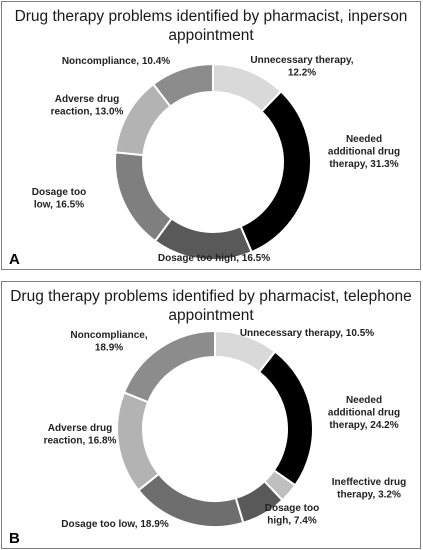 The image size is (423, 550). What do you see at coordinates (59, 199) in the screenshot?
I see `slice-label-dosage-too-low: Dosage too low, 16.5%` at bounding box center [59, 199].